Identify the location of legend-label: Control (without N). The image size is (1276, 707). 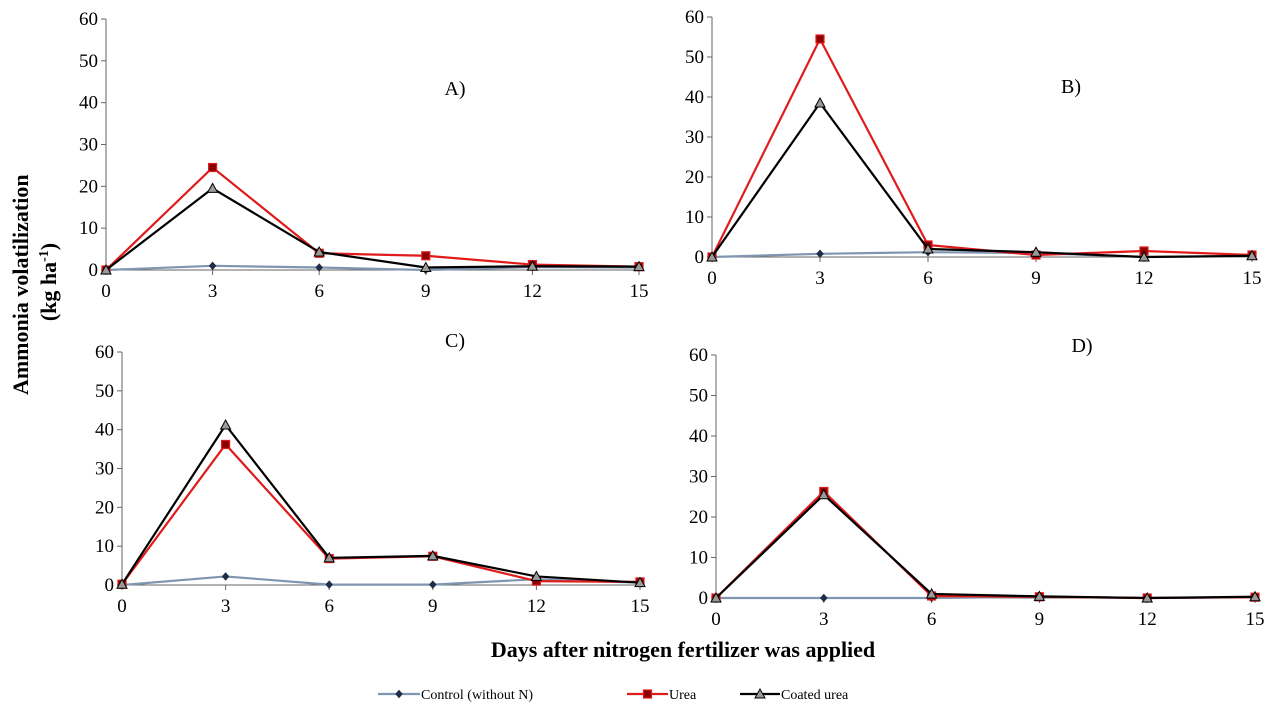
(477, 695).